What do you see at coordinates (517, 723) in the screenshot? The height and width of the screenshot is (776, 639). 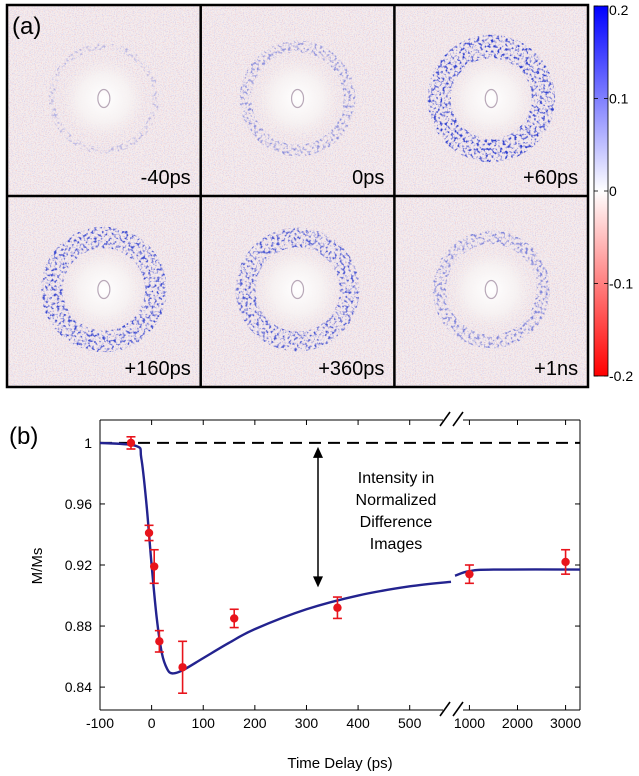 I see `x-tick-label: 2000` at bounding box center [517, 723].